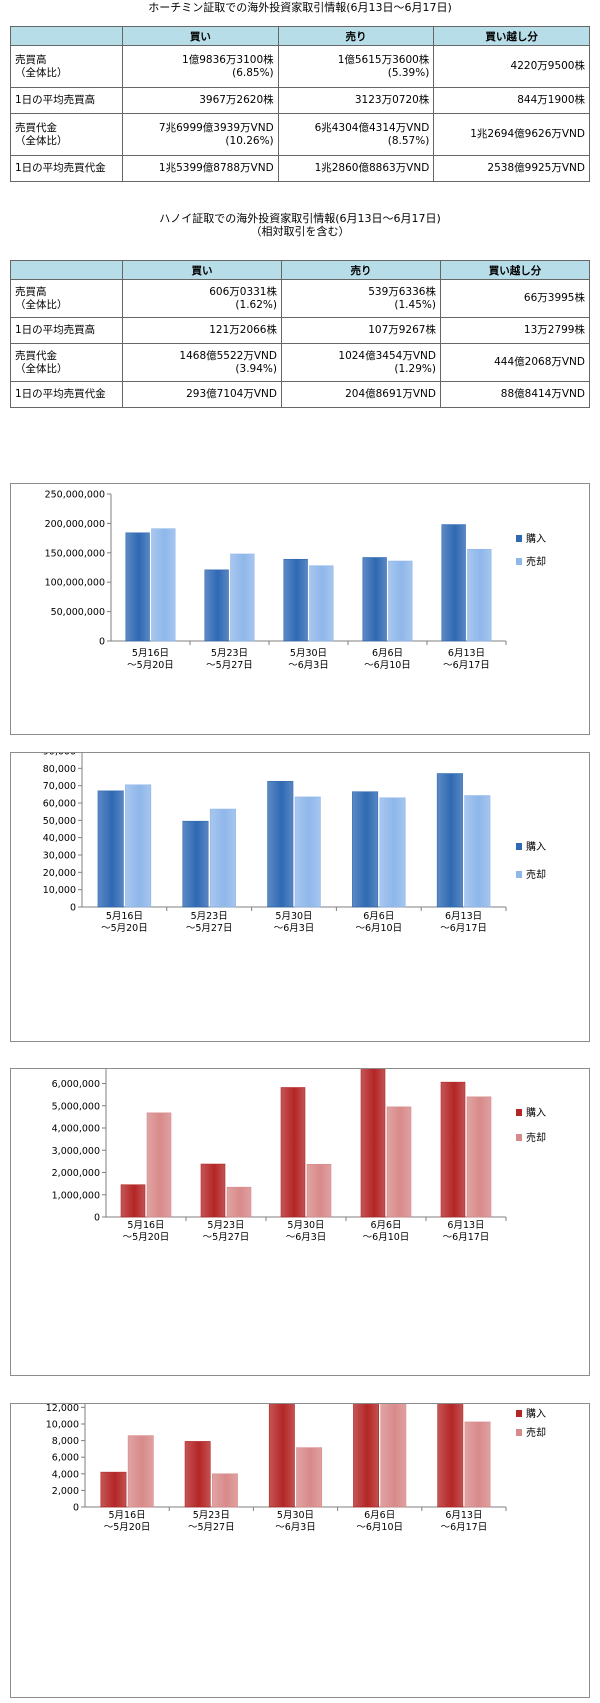  What do you see at coordinates (356, 134) in the screenshot?
I see `table-cell: 6兆4304億4314万VND (8.57%)` at bounding box center [356, 134].